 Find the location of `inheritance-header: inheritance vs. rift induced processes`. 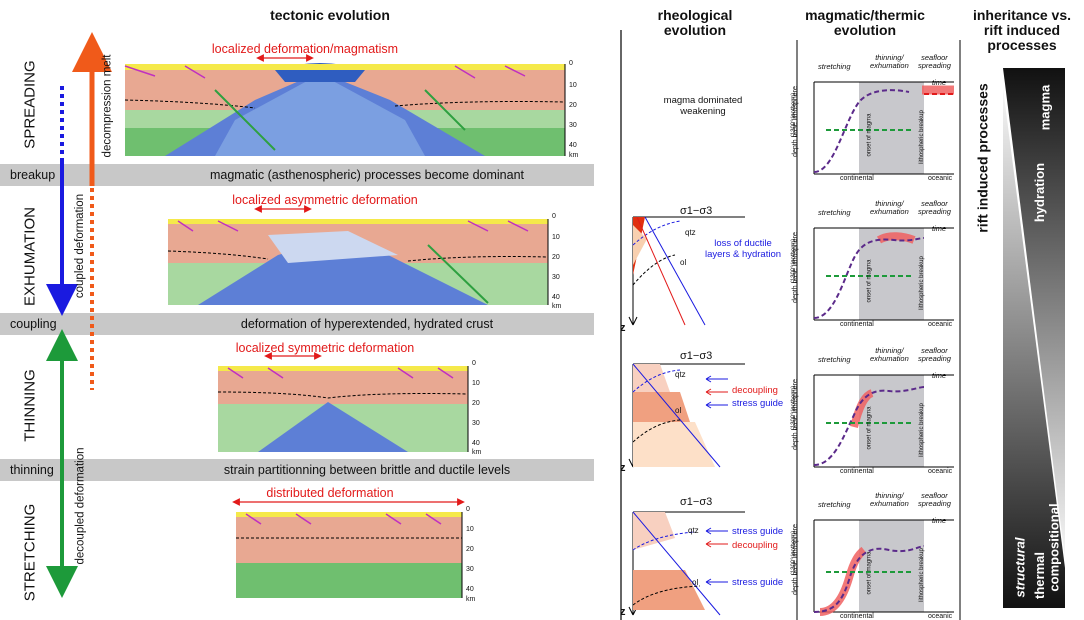

inheritance-header: inheritance vs. rift induced processes is located at coordinates (1022, 30).